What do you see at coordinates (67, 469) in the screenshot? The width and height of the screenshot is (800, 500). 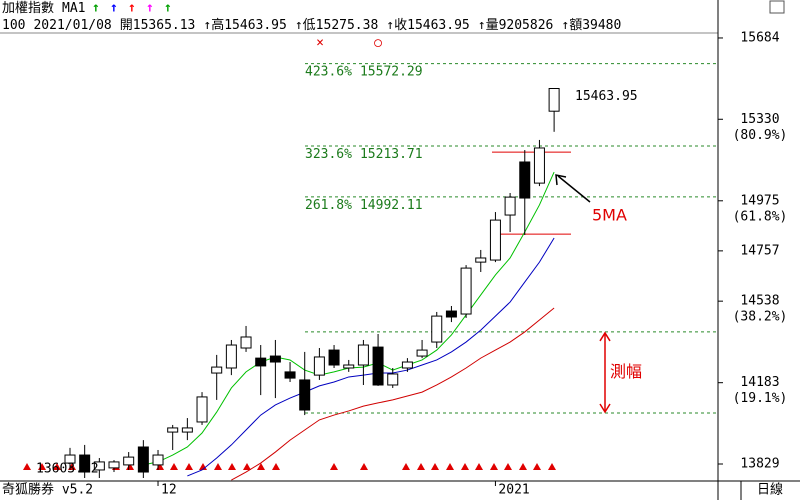 I see `low-label: 13603.72` at bounding box center [67, 469].